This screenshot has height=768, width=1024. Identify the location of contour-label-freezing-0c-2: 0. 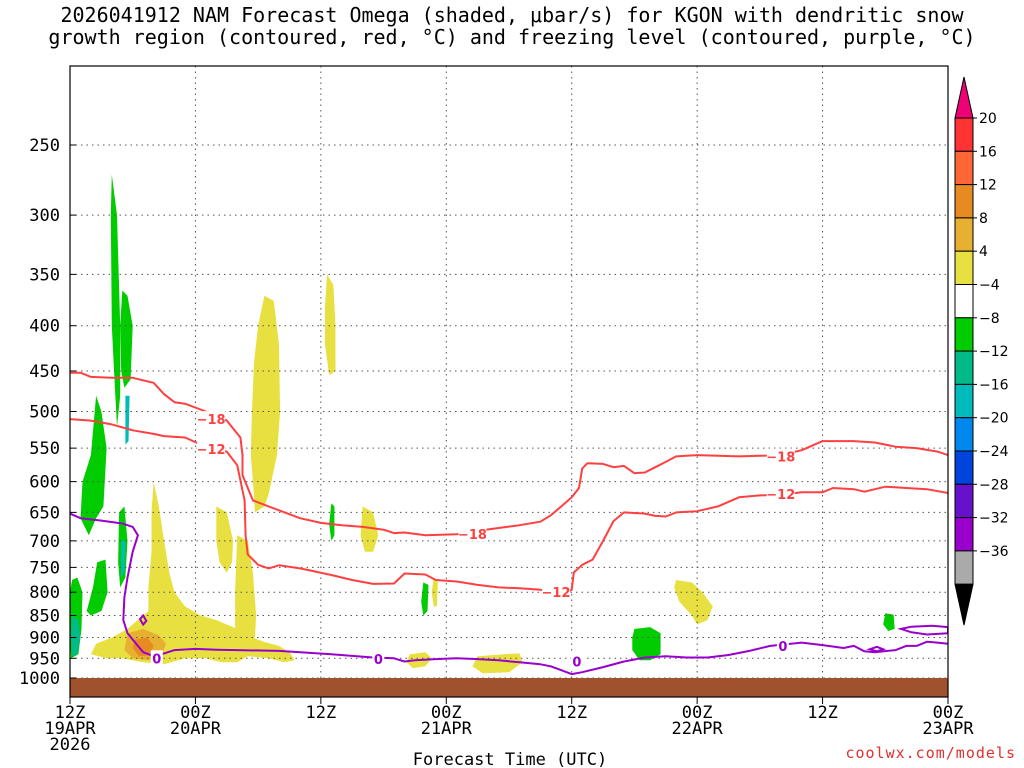
(576, 663).